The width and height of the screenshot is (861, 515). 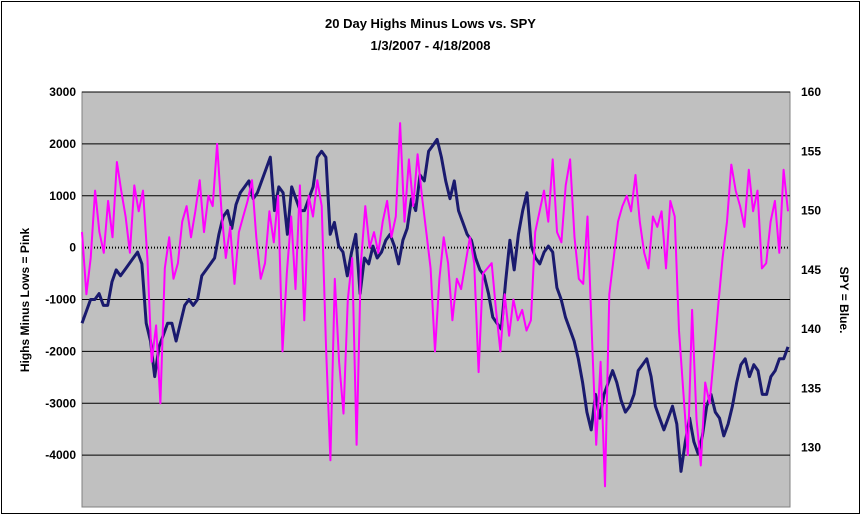 I want to click on chart-title: 20 Day Highs Minus Lows vs. SPY, so click(x=430, y=23).